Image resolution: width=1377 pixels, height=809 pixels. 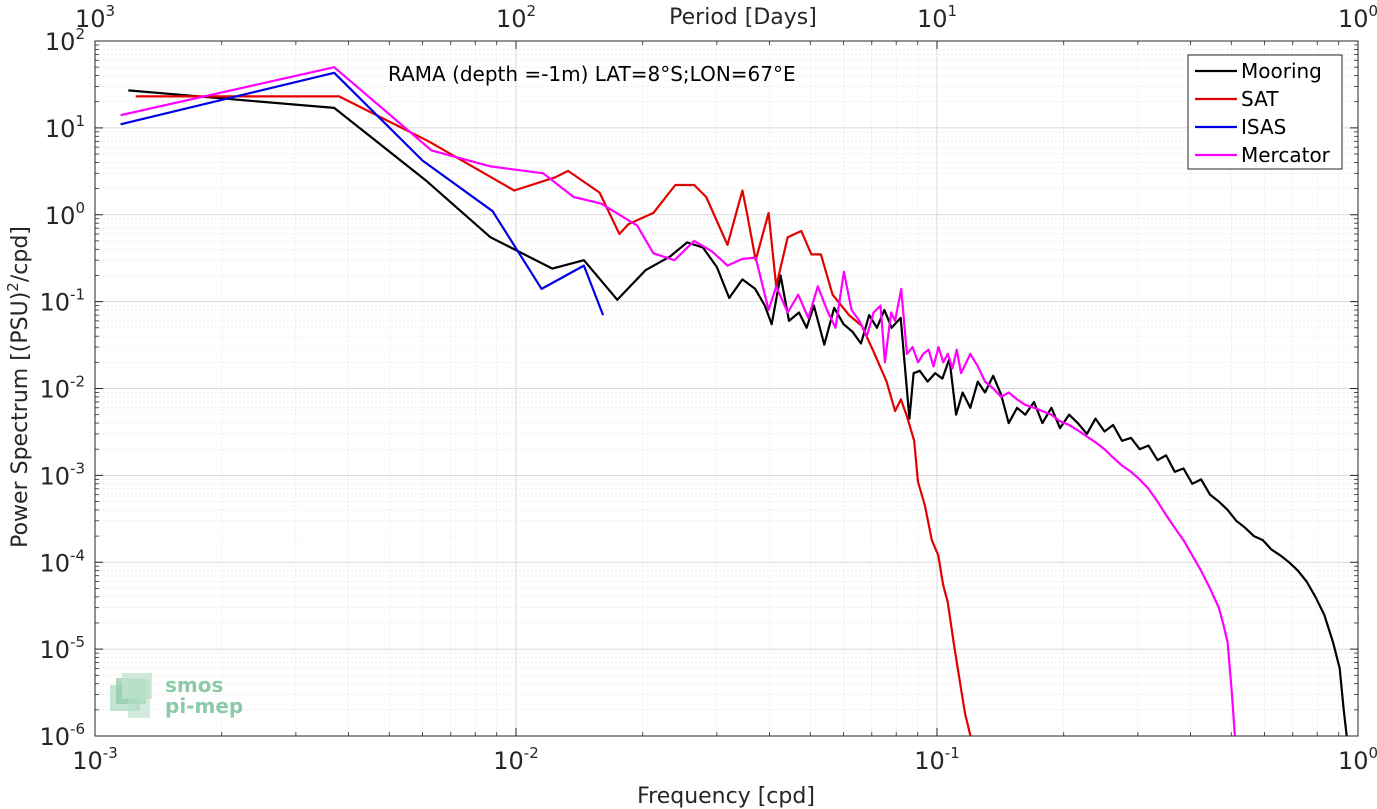 I want to click on legend-box, so click(x=1265, y=112).